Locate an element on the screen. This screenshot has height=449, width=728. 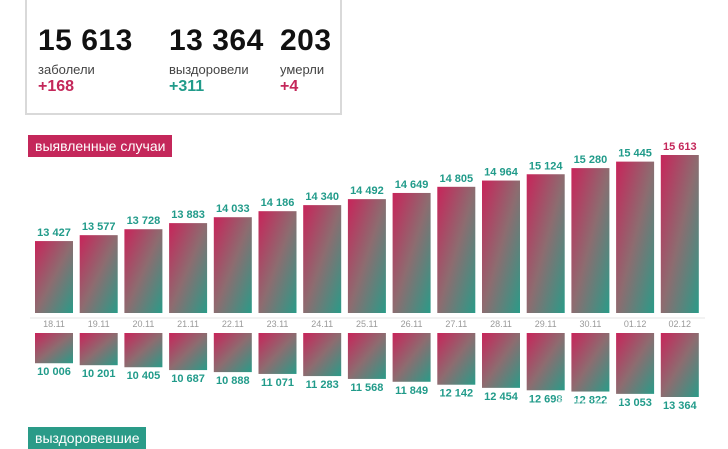
died-delta: +4 is located at coordinates (289, 86).